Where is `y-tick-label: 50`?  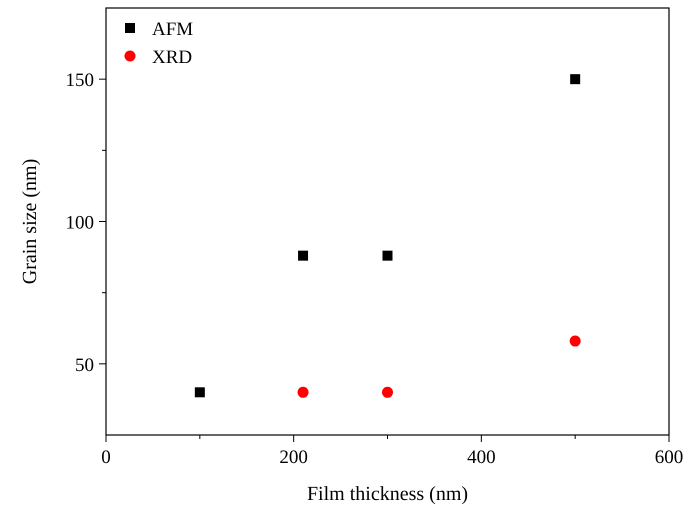
y-tick-label: 50 is located at coordinates (84, 365).